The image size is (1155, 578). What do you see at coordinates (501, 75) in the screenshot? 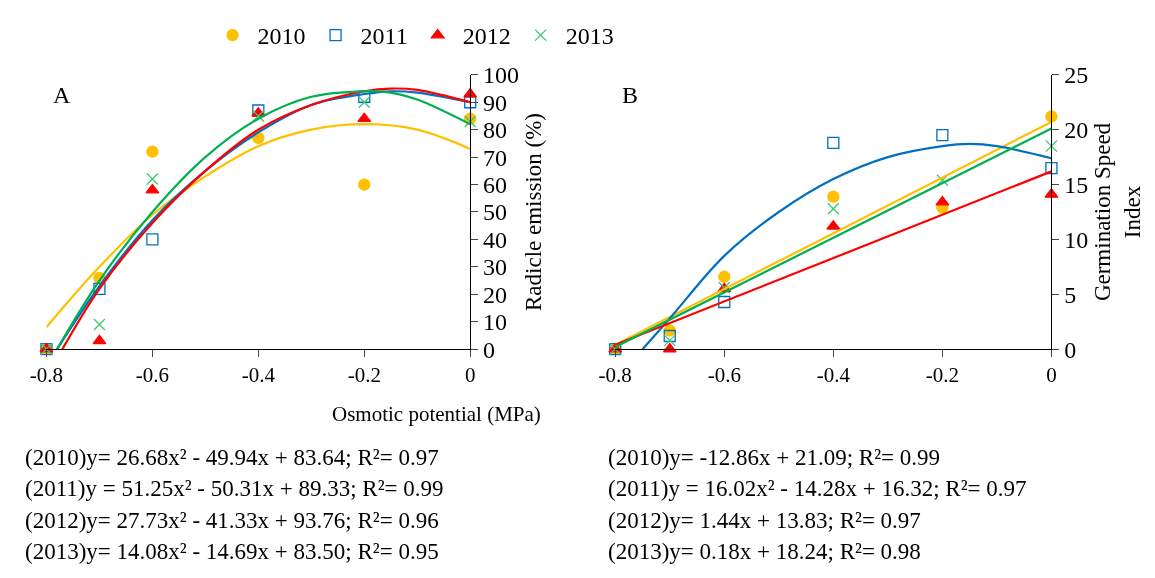
I see `y-tick-label: 100` at bounding box center [501, 75].